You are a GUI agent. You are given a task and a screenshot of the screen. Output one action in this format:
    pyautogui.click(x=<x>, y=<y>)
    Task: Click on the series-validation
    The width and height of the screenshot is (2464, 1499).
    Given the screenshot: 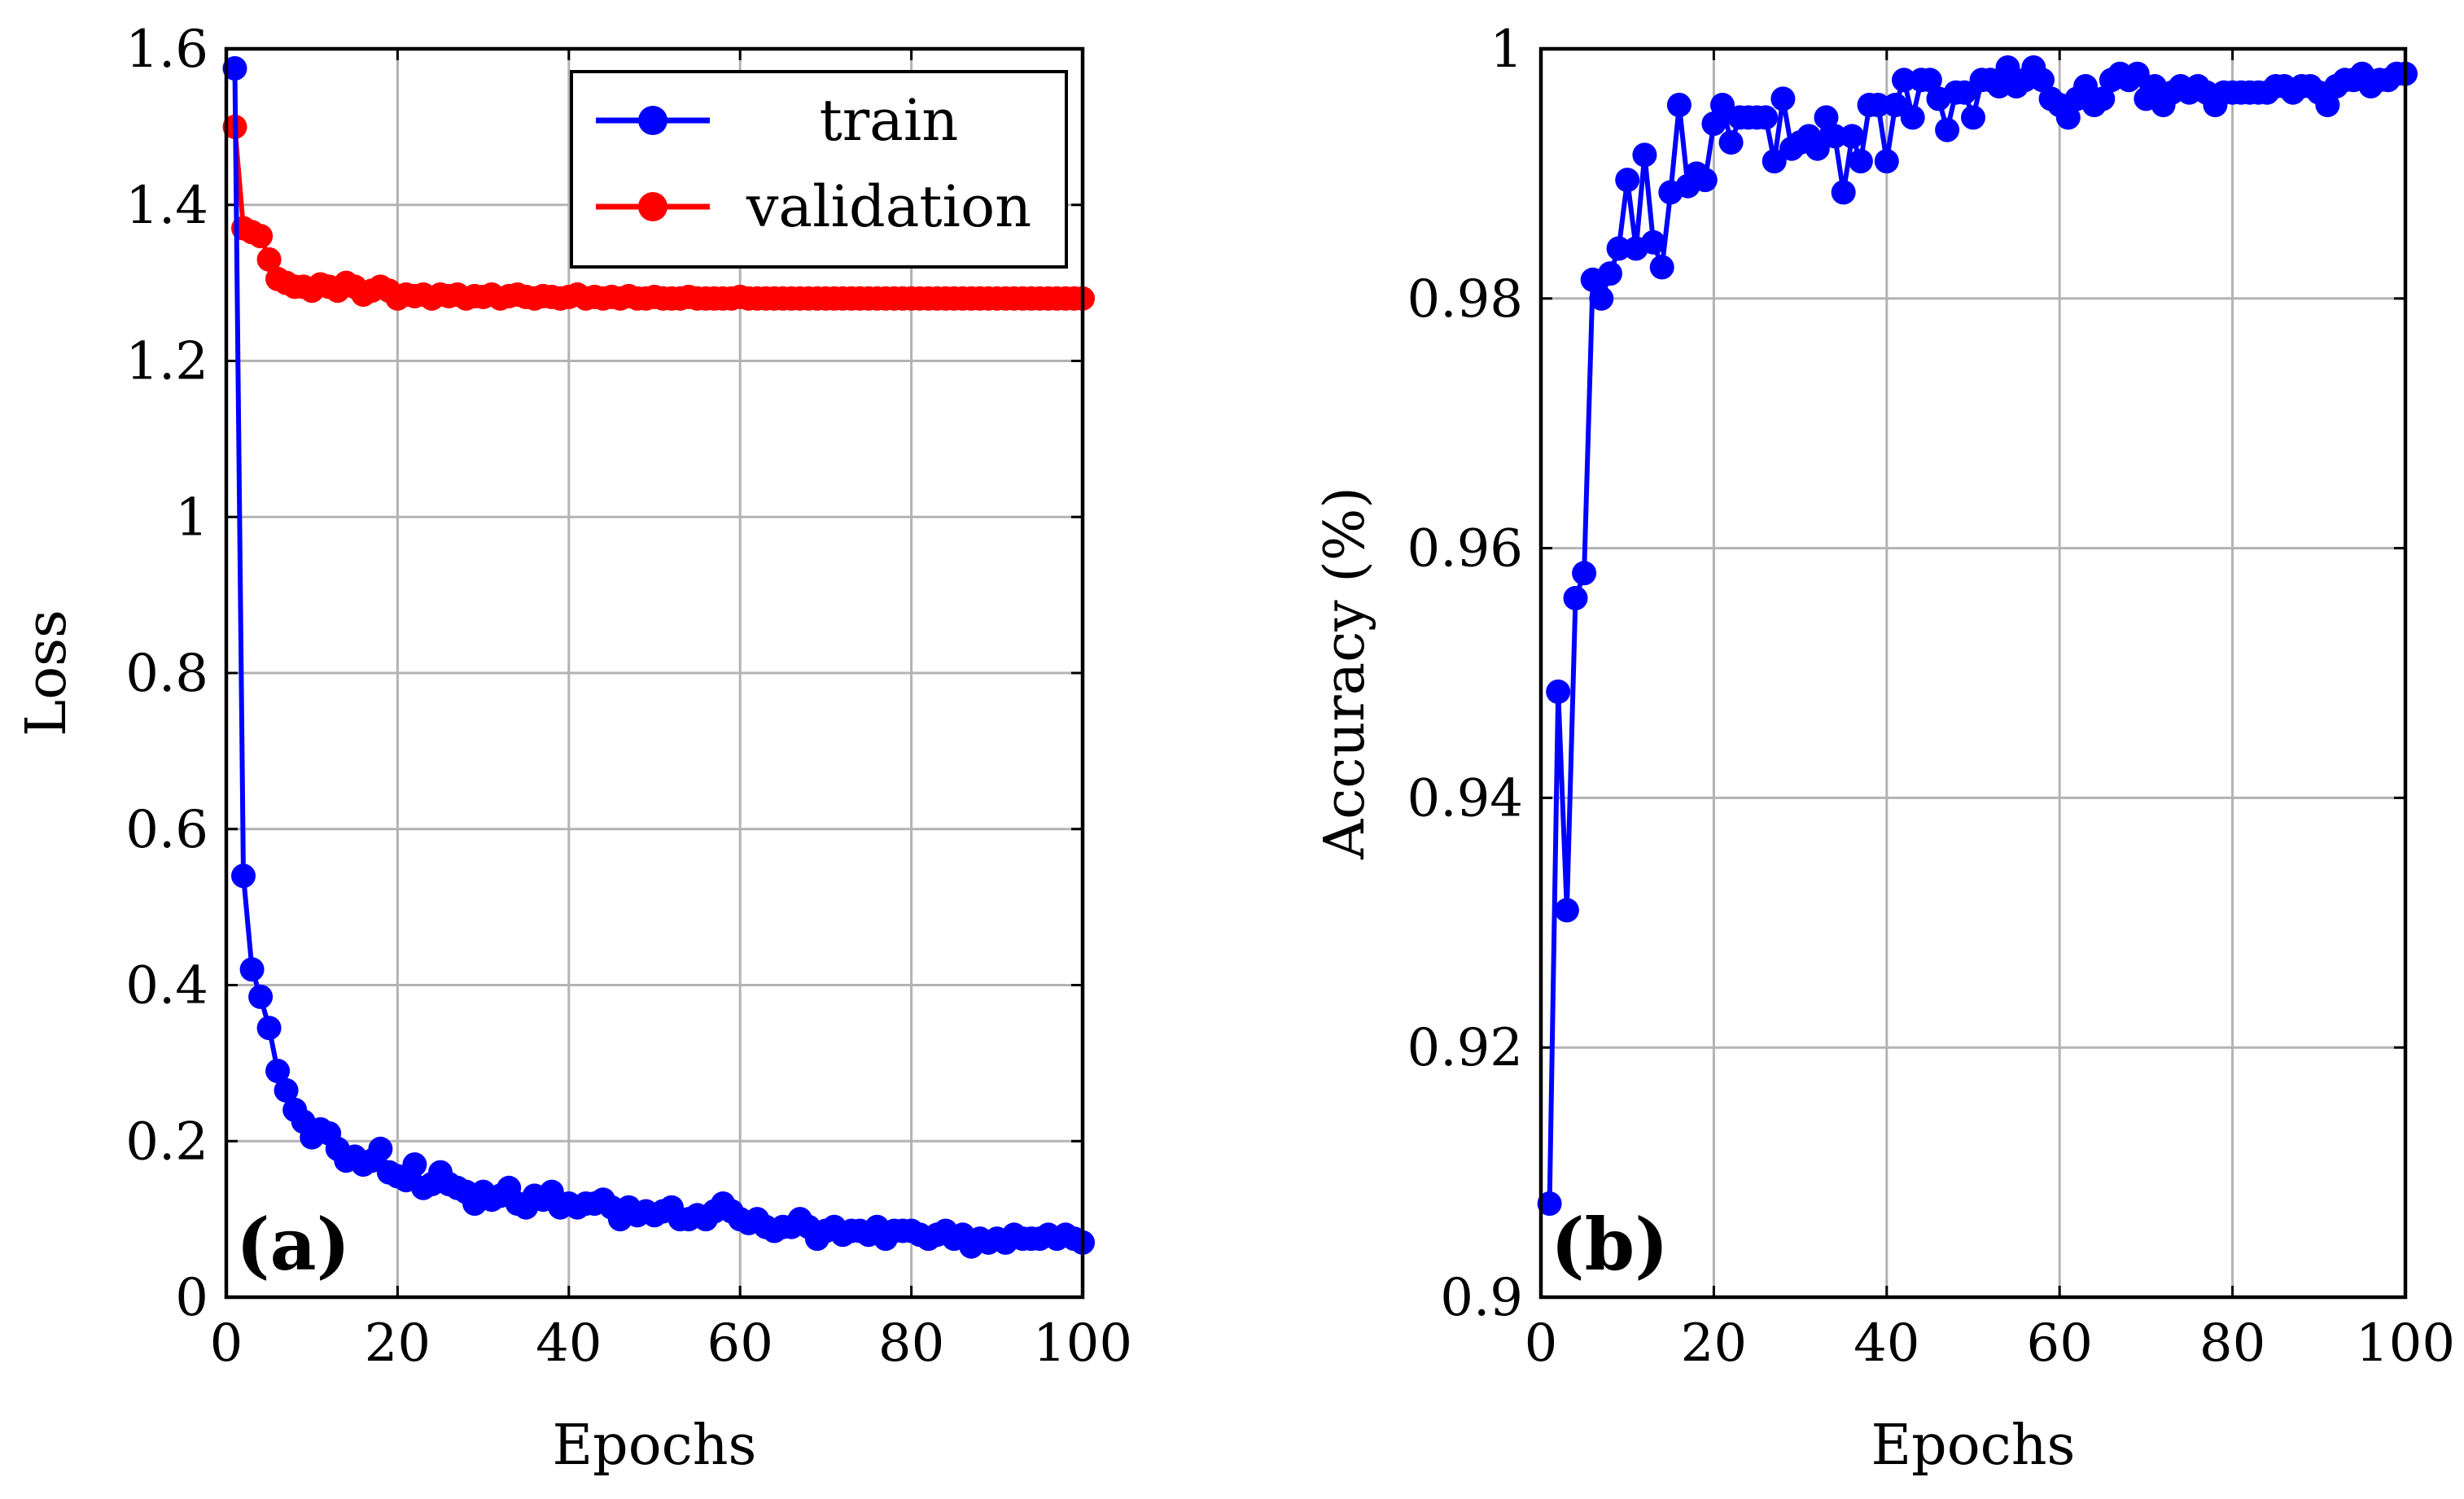 What is the action you would take?
    pyautogui.click(x=659, y=212)
    